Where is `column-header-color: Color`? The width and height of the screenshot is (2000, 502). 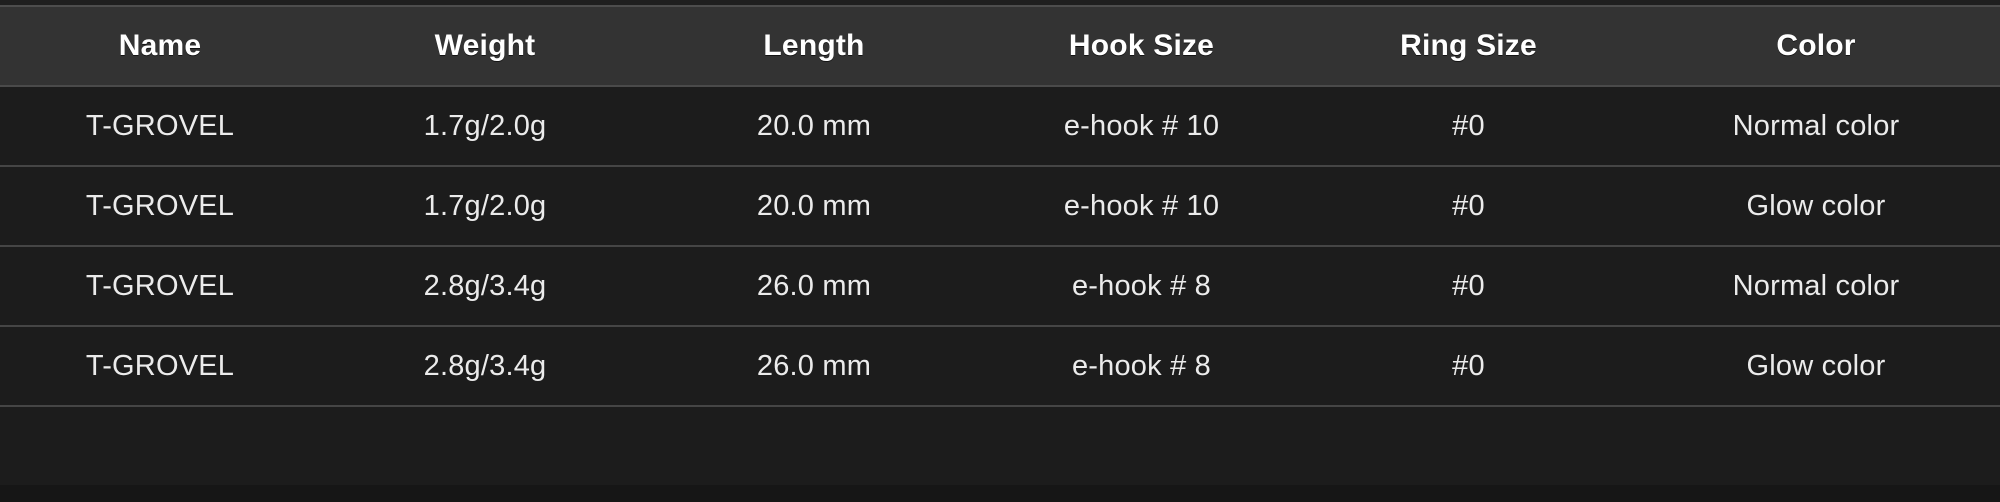 column-header-color: Color is located at coordinates (1816, 47).